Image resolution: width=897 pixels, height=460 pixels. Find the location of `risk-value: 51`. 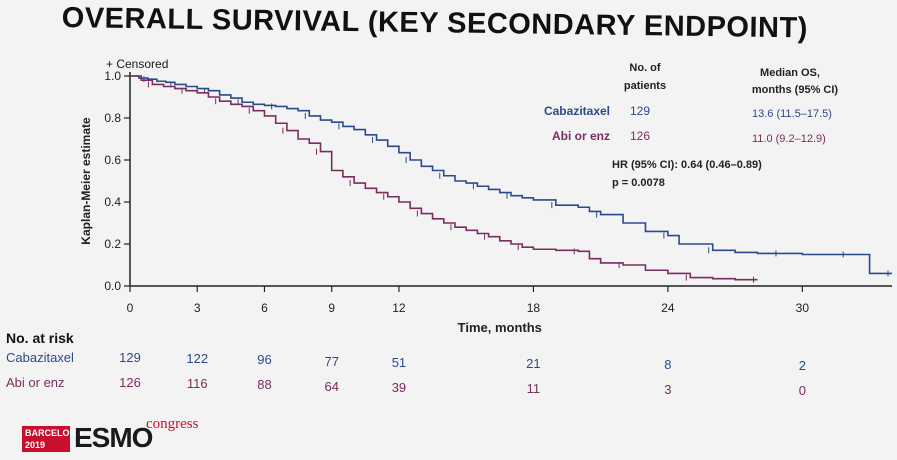

risk-value: 51 is located at coordinates (399, 362).